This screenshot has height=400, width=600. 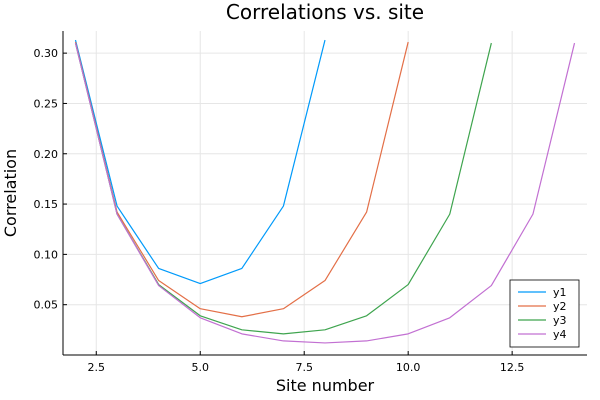 What do you see at coordinates (560, 320) in the screenshot?
I see `legend-label-y3: y3` at bounding box center [560, 320].